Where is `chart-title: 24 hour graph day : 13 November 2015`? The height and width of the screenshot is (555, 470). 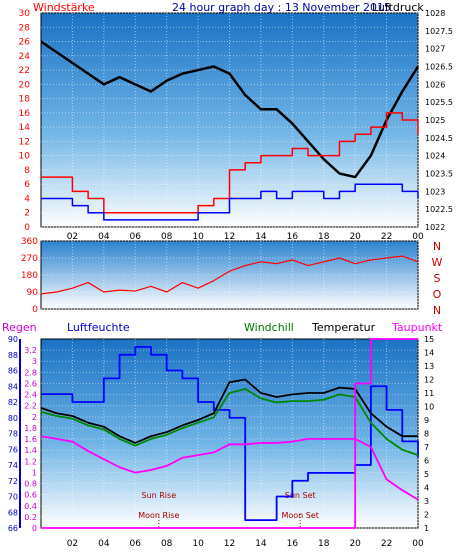
chart-title: 24 hour graph day : 13 November 2015 is located at coordinates (281, 7).